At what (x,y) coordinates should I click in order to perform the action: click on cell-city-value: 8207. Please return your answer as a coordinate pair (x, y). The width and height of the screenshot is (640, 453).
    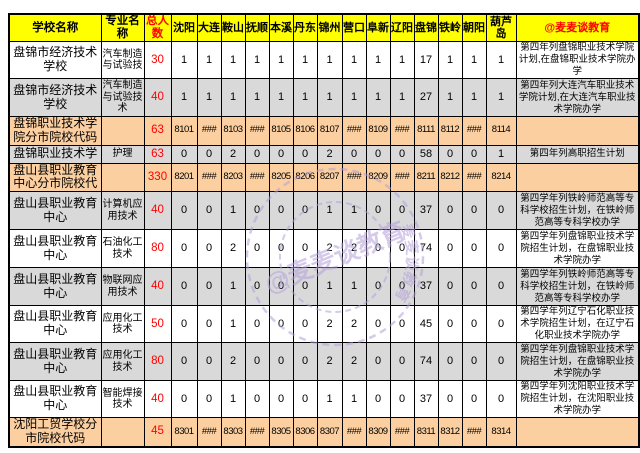
    Looking at the image, I should click on (329, 177).